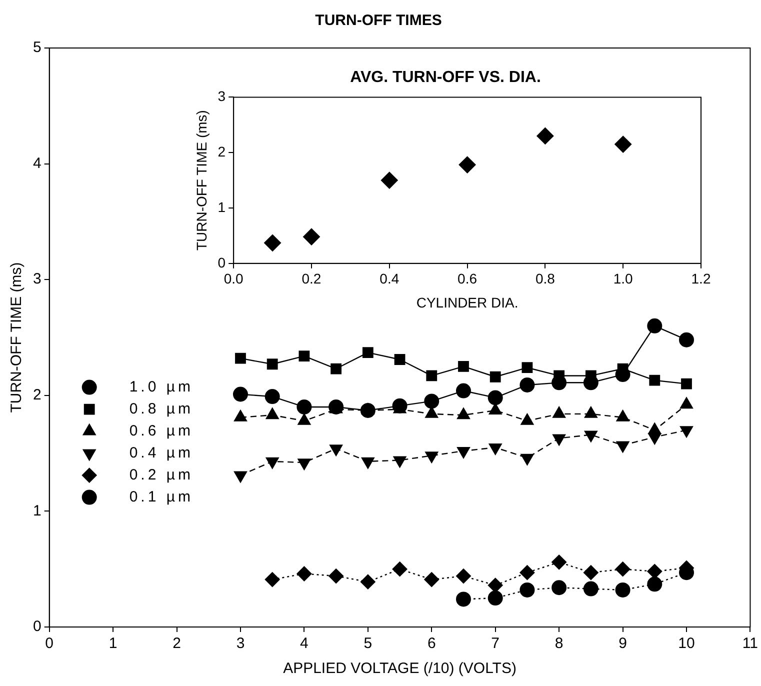 The width and height of the screenshot is (761, 686). Describe the element at coordinates (304, 643) in the screenshot. I see `x-tick-label: 4` at that location.